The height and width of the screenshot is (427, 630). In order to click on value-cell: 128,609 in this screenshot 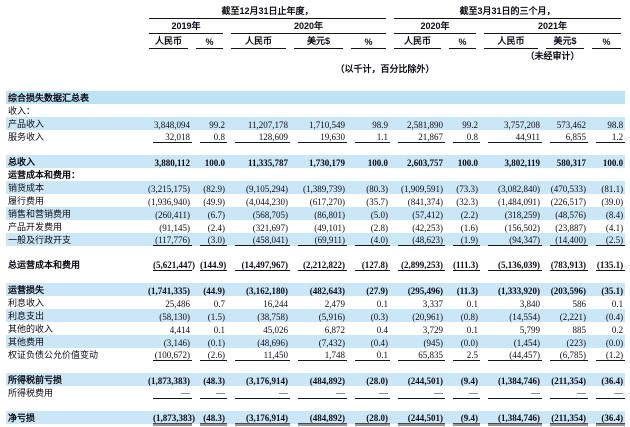, I will do `click(258, 136)`.